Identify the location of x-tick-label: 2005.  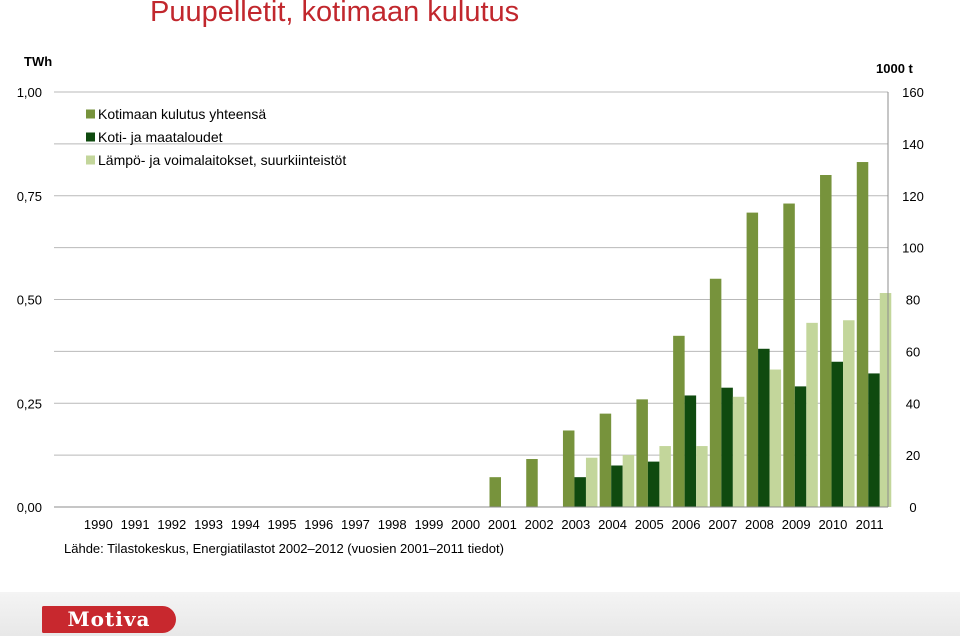
(649, 524).